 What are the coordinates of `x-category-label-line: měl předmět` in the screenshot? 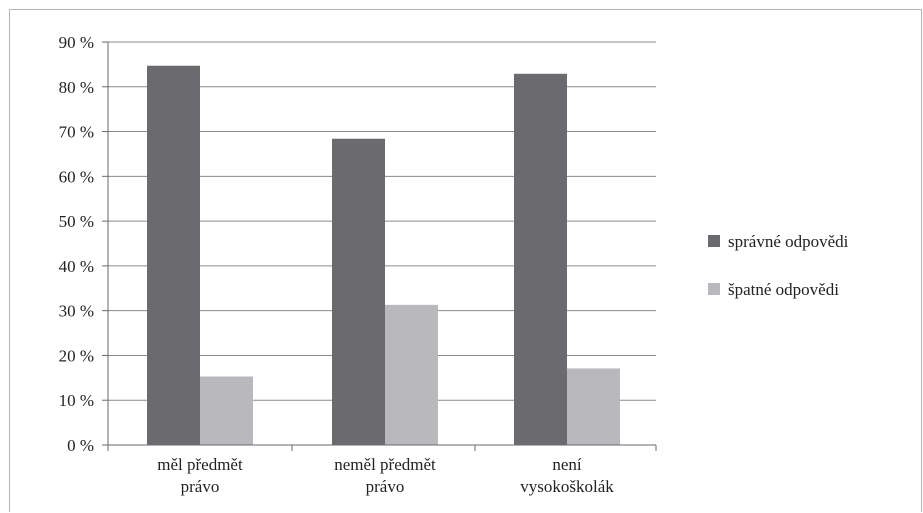 It's located at (200, 464).